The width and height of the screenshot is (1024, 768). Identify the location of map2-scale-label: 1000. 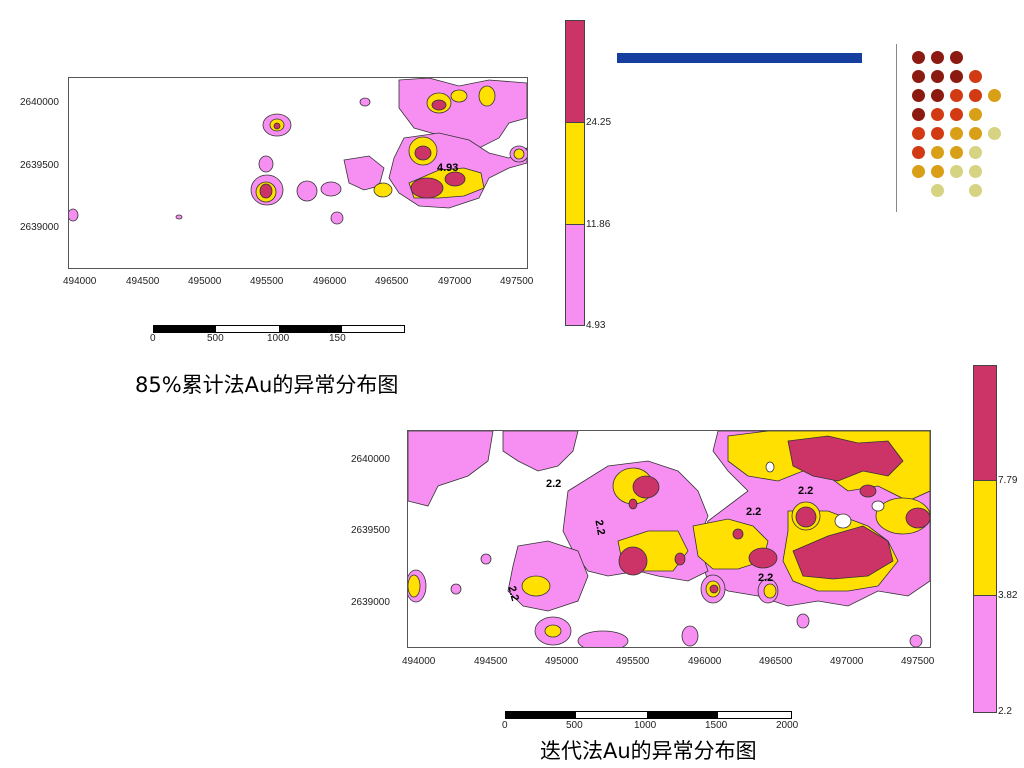
(645, 725).